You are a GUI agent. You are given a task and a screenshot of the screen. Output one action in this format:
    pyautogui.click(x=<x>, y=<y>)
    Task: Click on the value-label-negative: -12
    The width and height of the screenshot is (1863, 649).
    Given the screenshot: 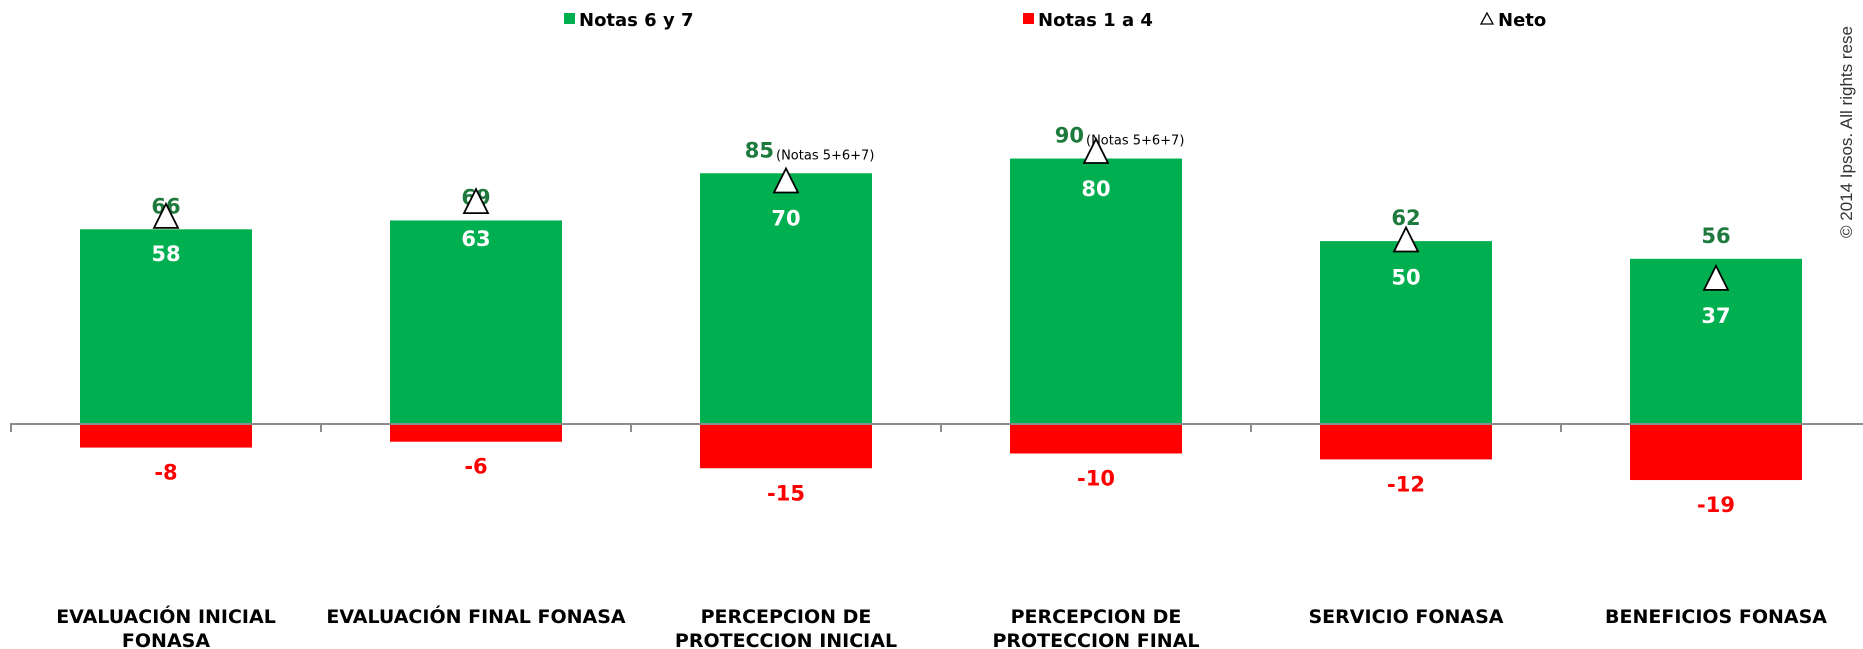 What is the action you would take?
    pyautogui.click(x=1406, y=484)
    